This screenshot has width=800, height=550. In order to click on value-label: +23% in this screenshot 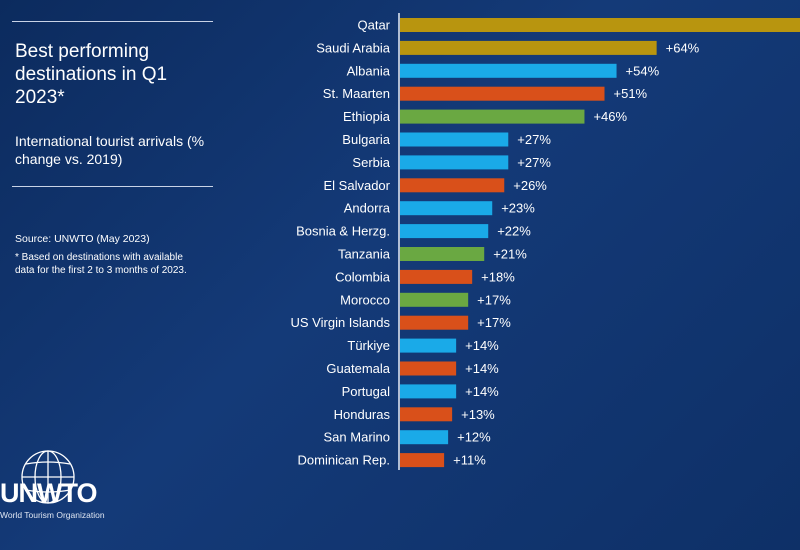, I will do `click(518, 208)`.